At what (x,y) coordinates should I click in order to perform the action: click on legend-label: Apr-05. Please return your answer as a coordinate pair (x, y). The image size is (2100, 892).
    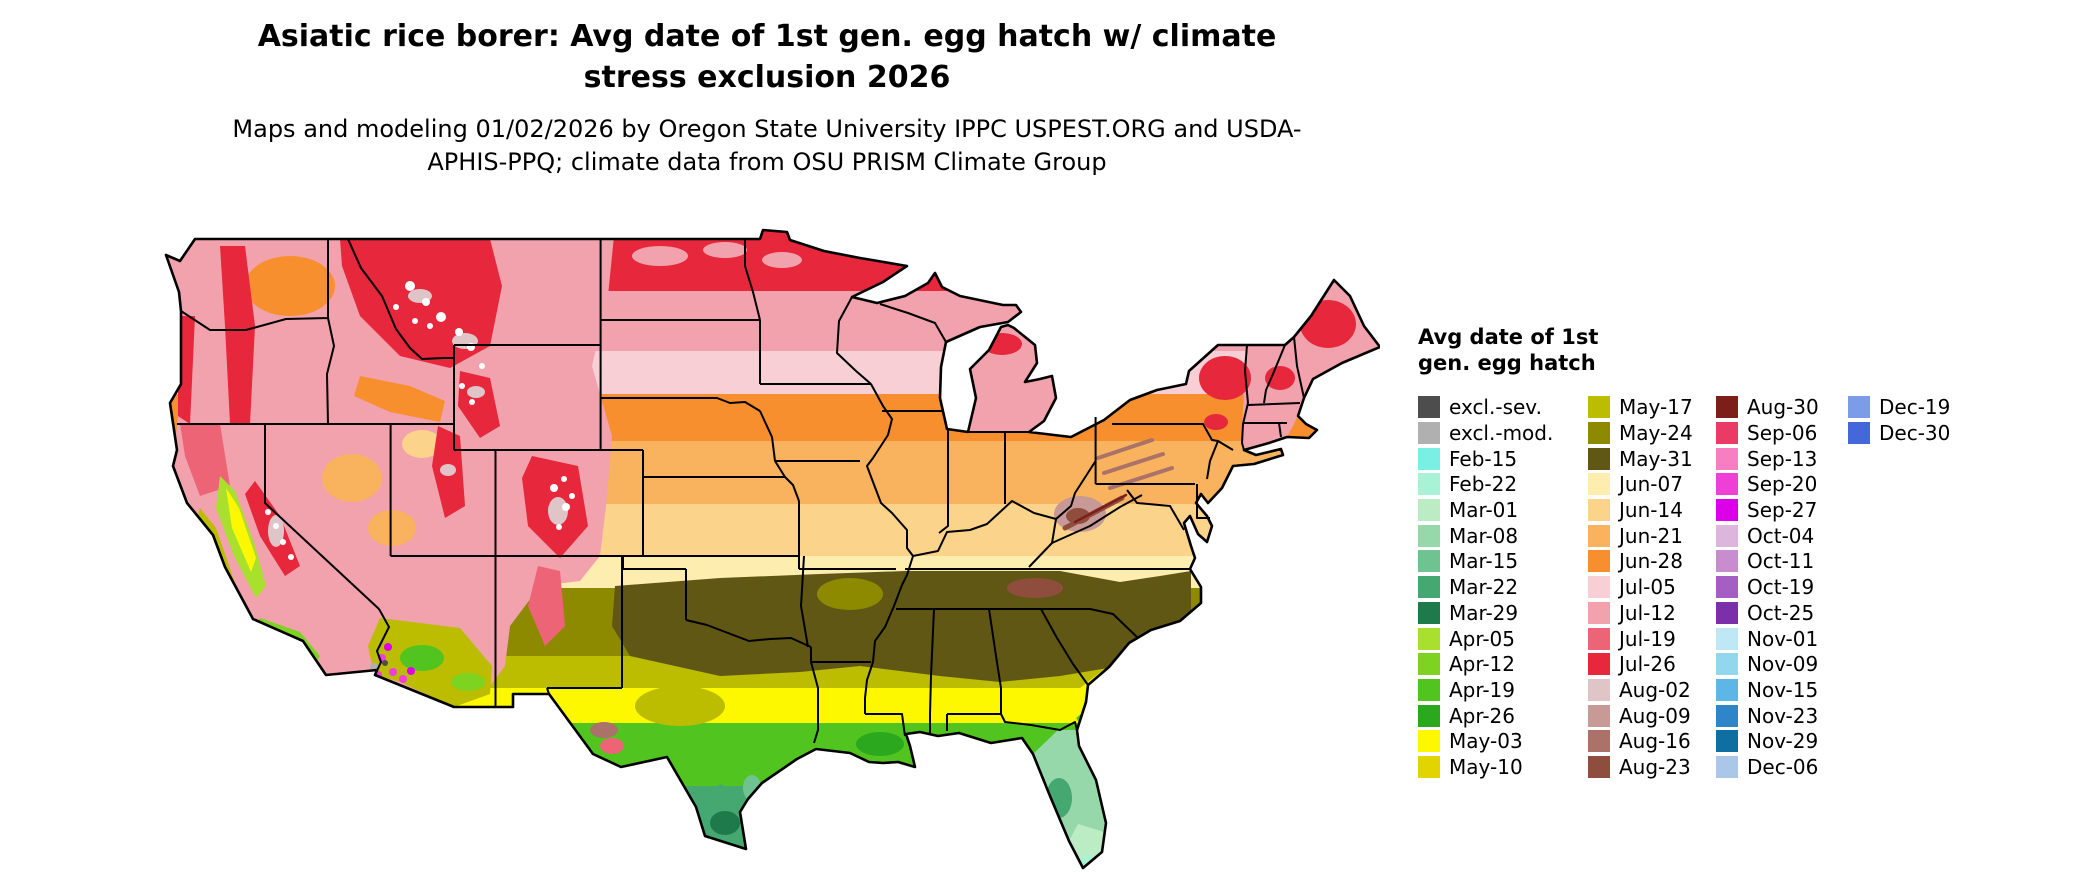
    Looking at the image, I should click on (1482, 638).